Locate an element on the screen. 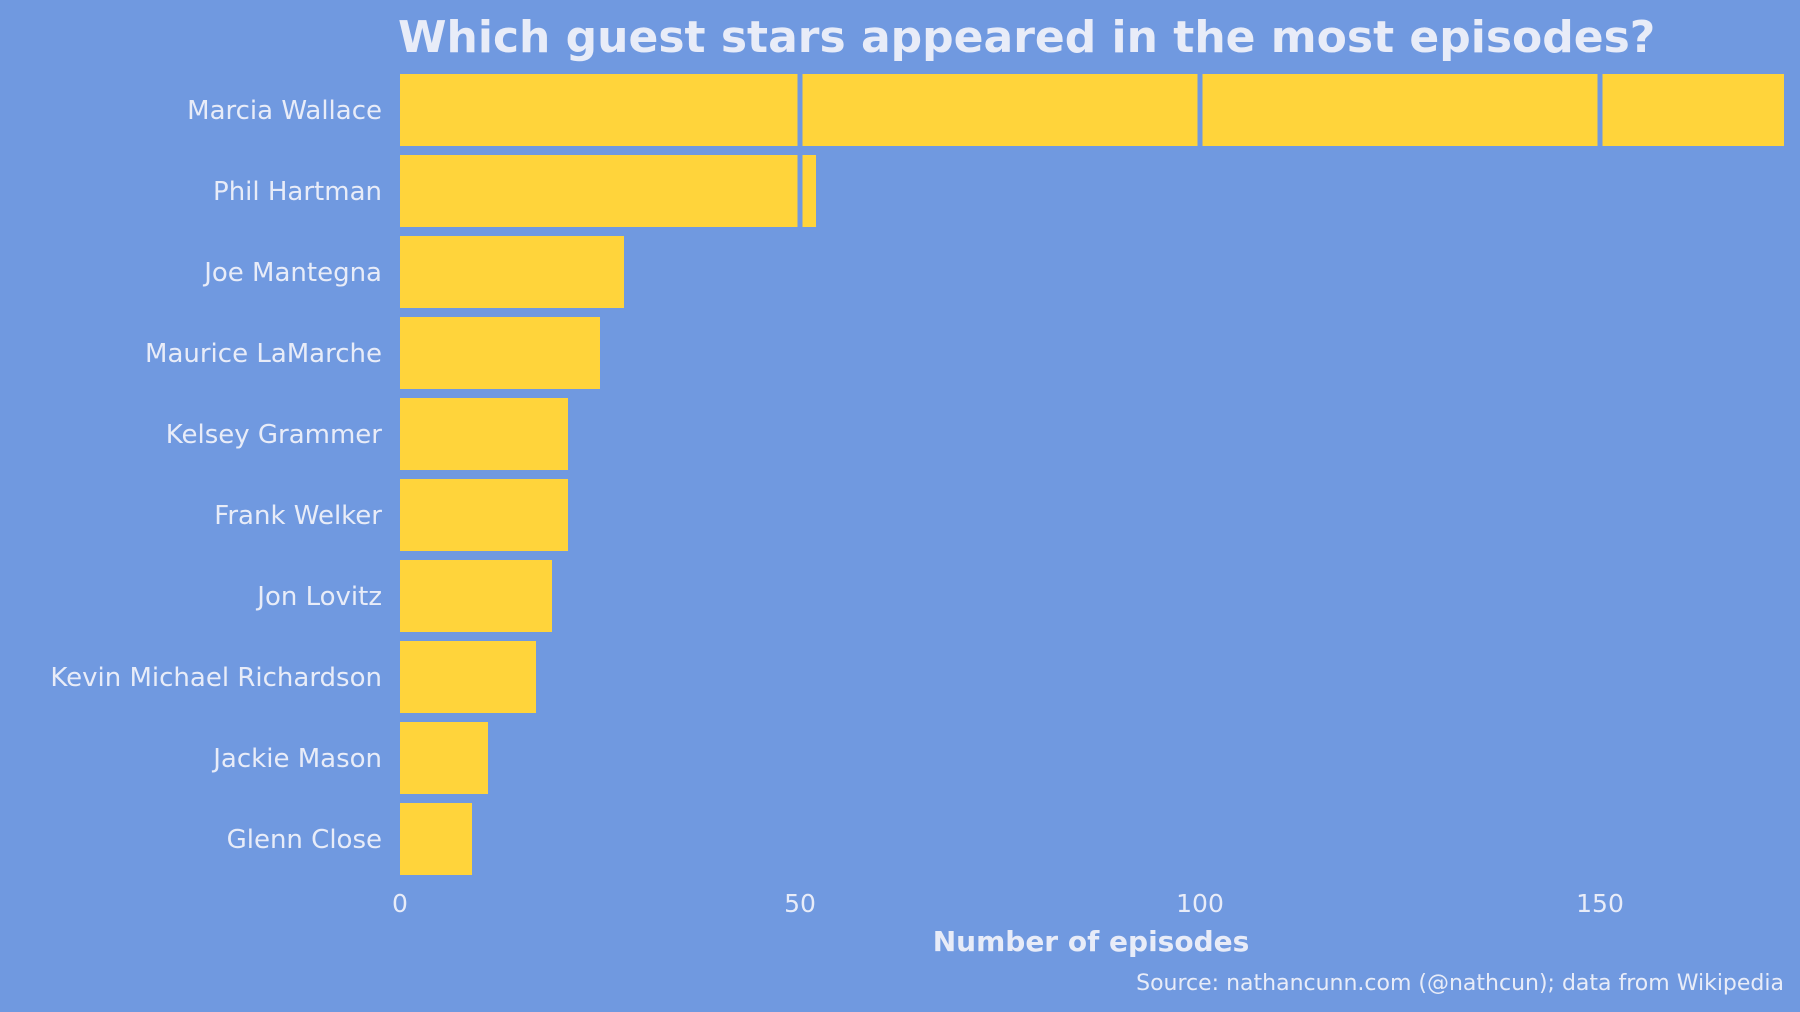  x-tick-labels: 0 50 100 150 is located at coordinates (1008, 903).